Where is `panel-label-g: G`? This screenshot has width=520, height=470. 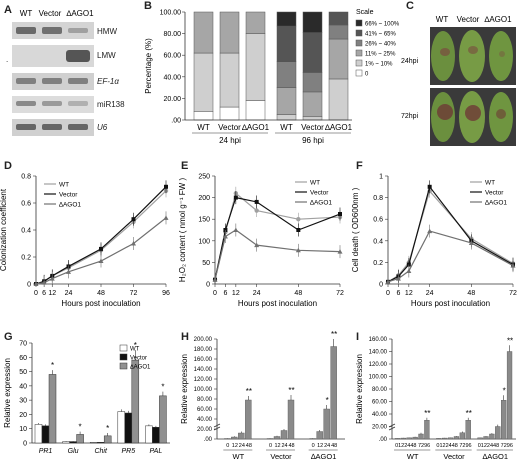 panel-label-g: G is located at coordinates (8, 337).